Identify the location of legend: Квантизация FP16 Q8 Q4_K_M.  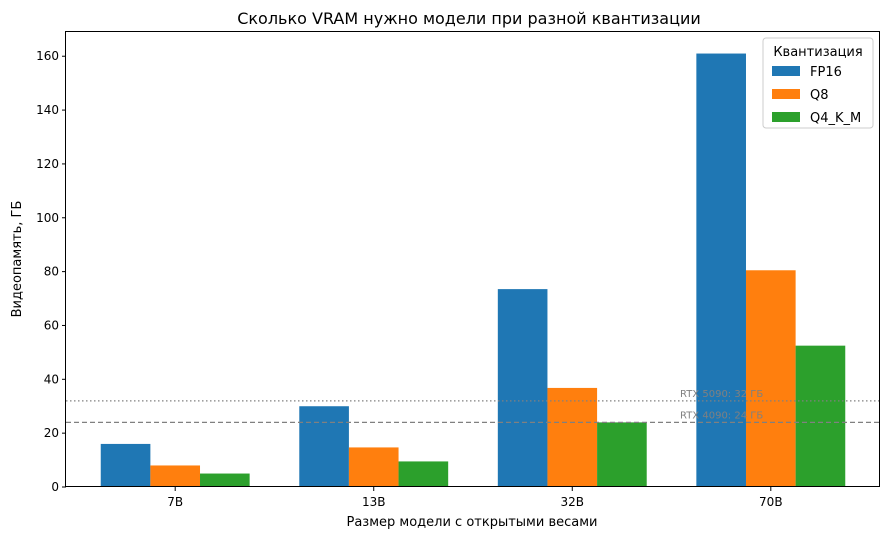
(818, 83).